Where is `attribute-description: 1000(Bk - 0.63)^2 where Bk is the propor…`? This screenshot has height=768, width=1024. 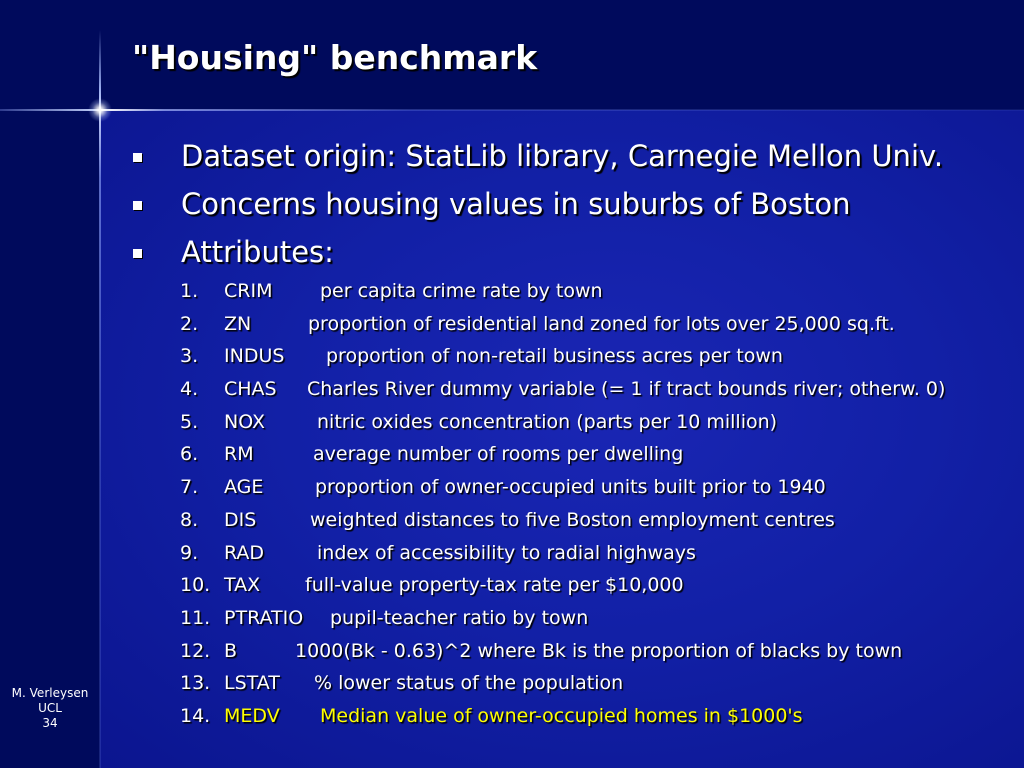
attribute-description: 1000(Bk - 0.63)^2 where Bk is the propor… is located at coordinates (599, 650).